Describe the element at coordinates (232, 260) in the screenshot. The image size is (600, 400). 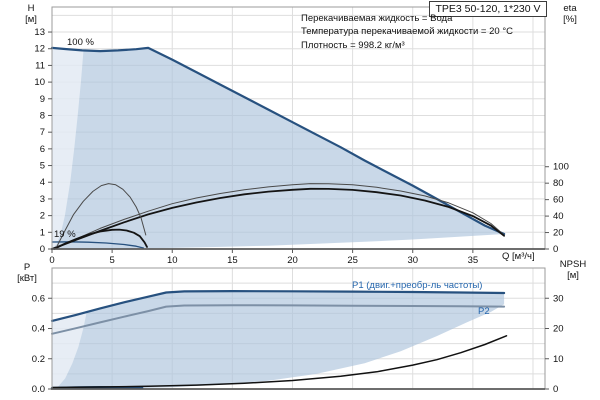
I see `tick-label: 15` at that location.